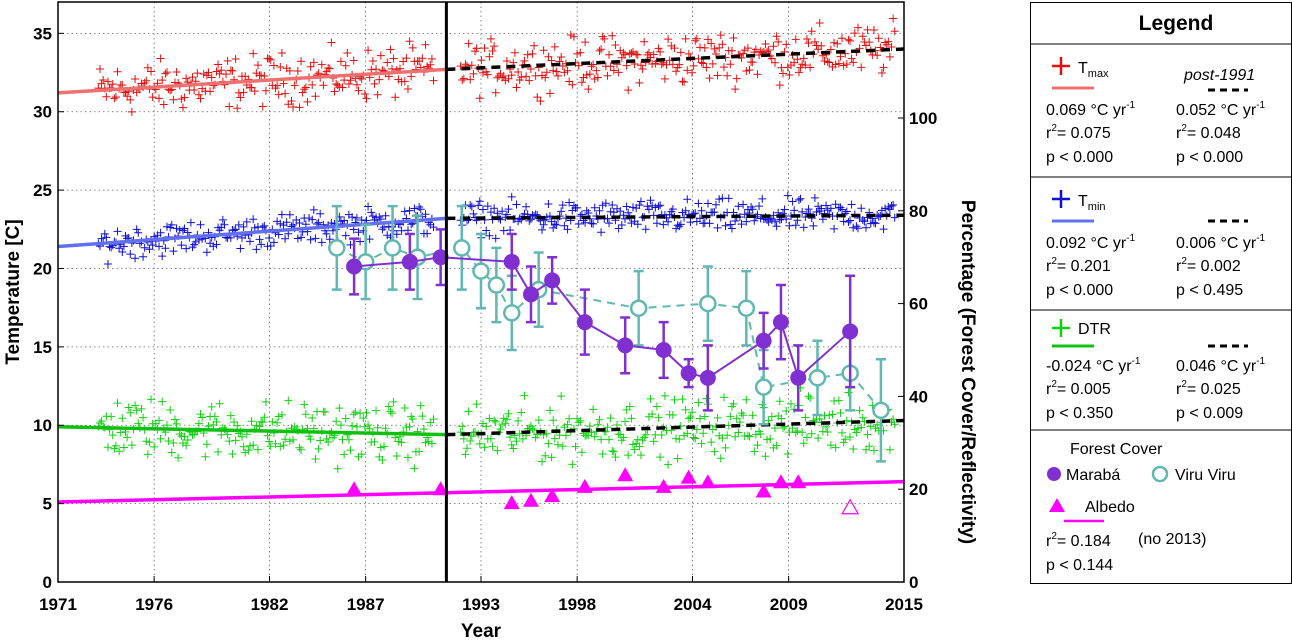 This screenshot has height=640, width=1292. Describe the element at coordinates (1078, 265) in the screenshot. I see `tmin-r2-pre: r2= 0.201` at that location.